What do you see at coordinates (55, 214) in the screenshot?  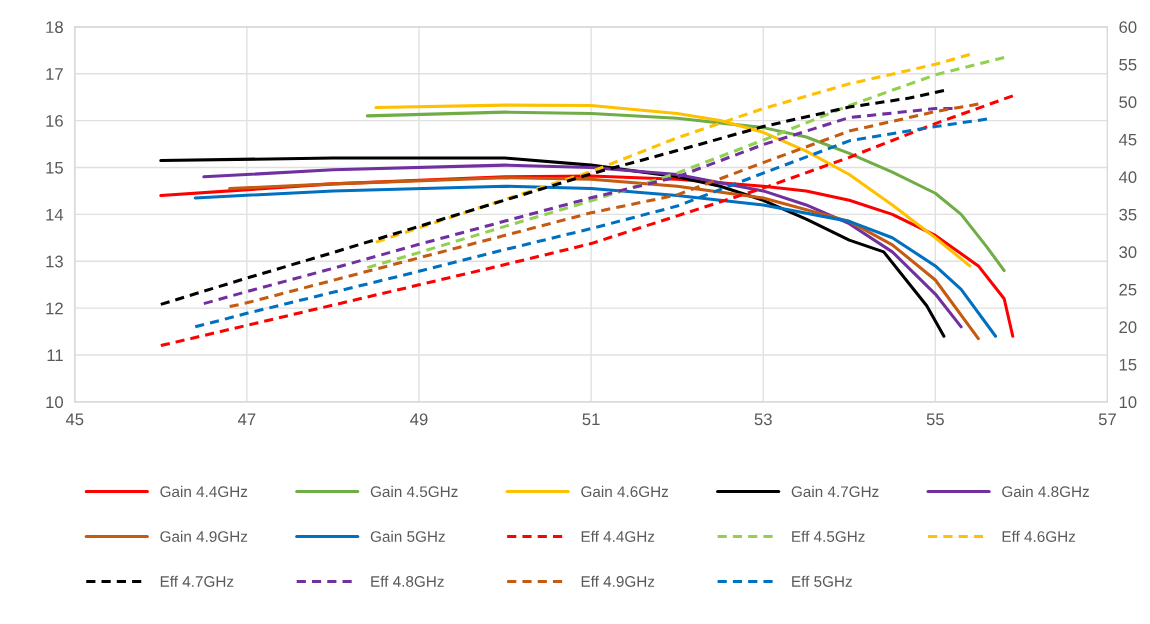 I see `y-tick-label: 14` at bounding box center [55, 214].